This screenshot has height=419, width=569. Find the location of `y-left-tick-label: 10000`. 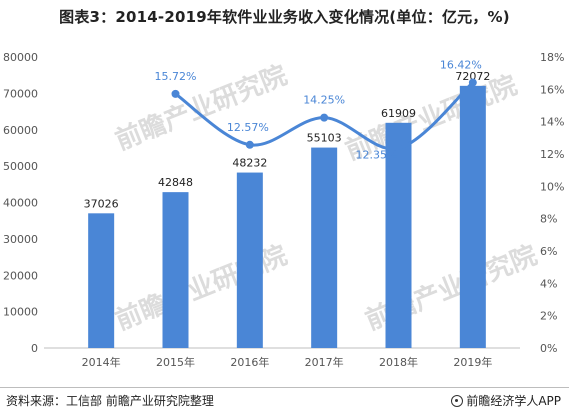

y-left-tick-label: 10000 is located at coordinates (20, 312).